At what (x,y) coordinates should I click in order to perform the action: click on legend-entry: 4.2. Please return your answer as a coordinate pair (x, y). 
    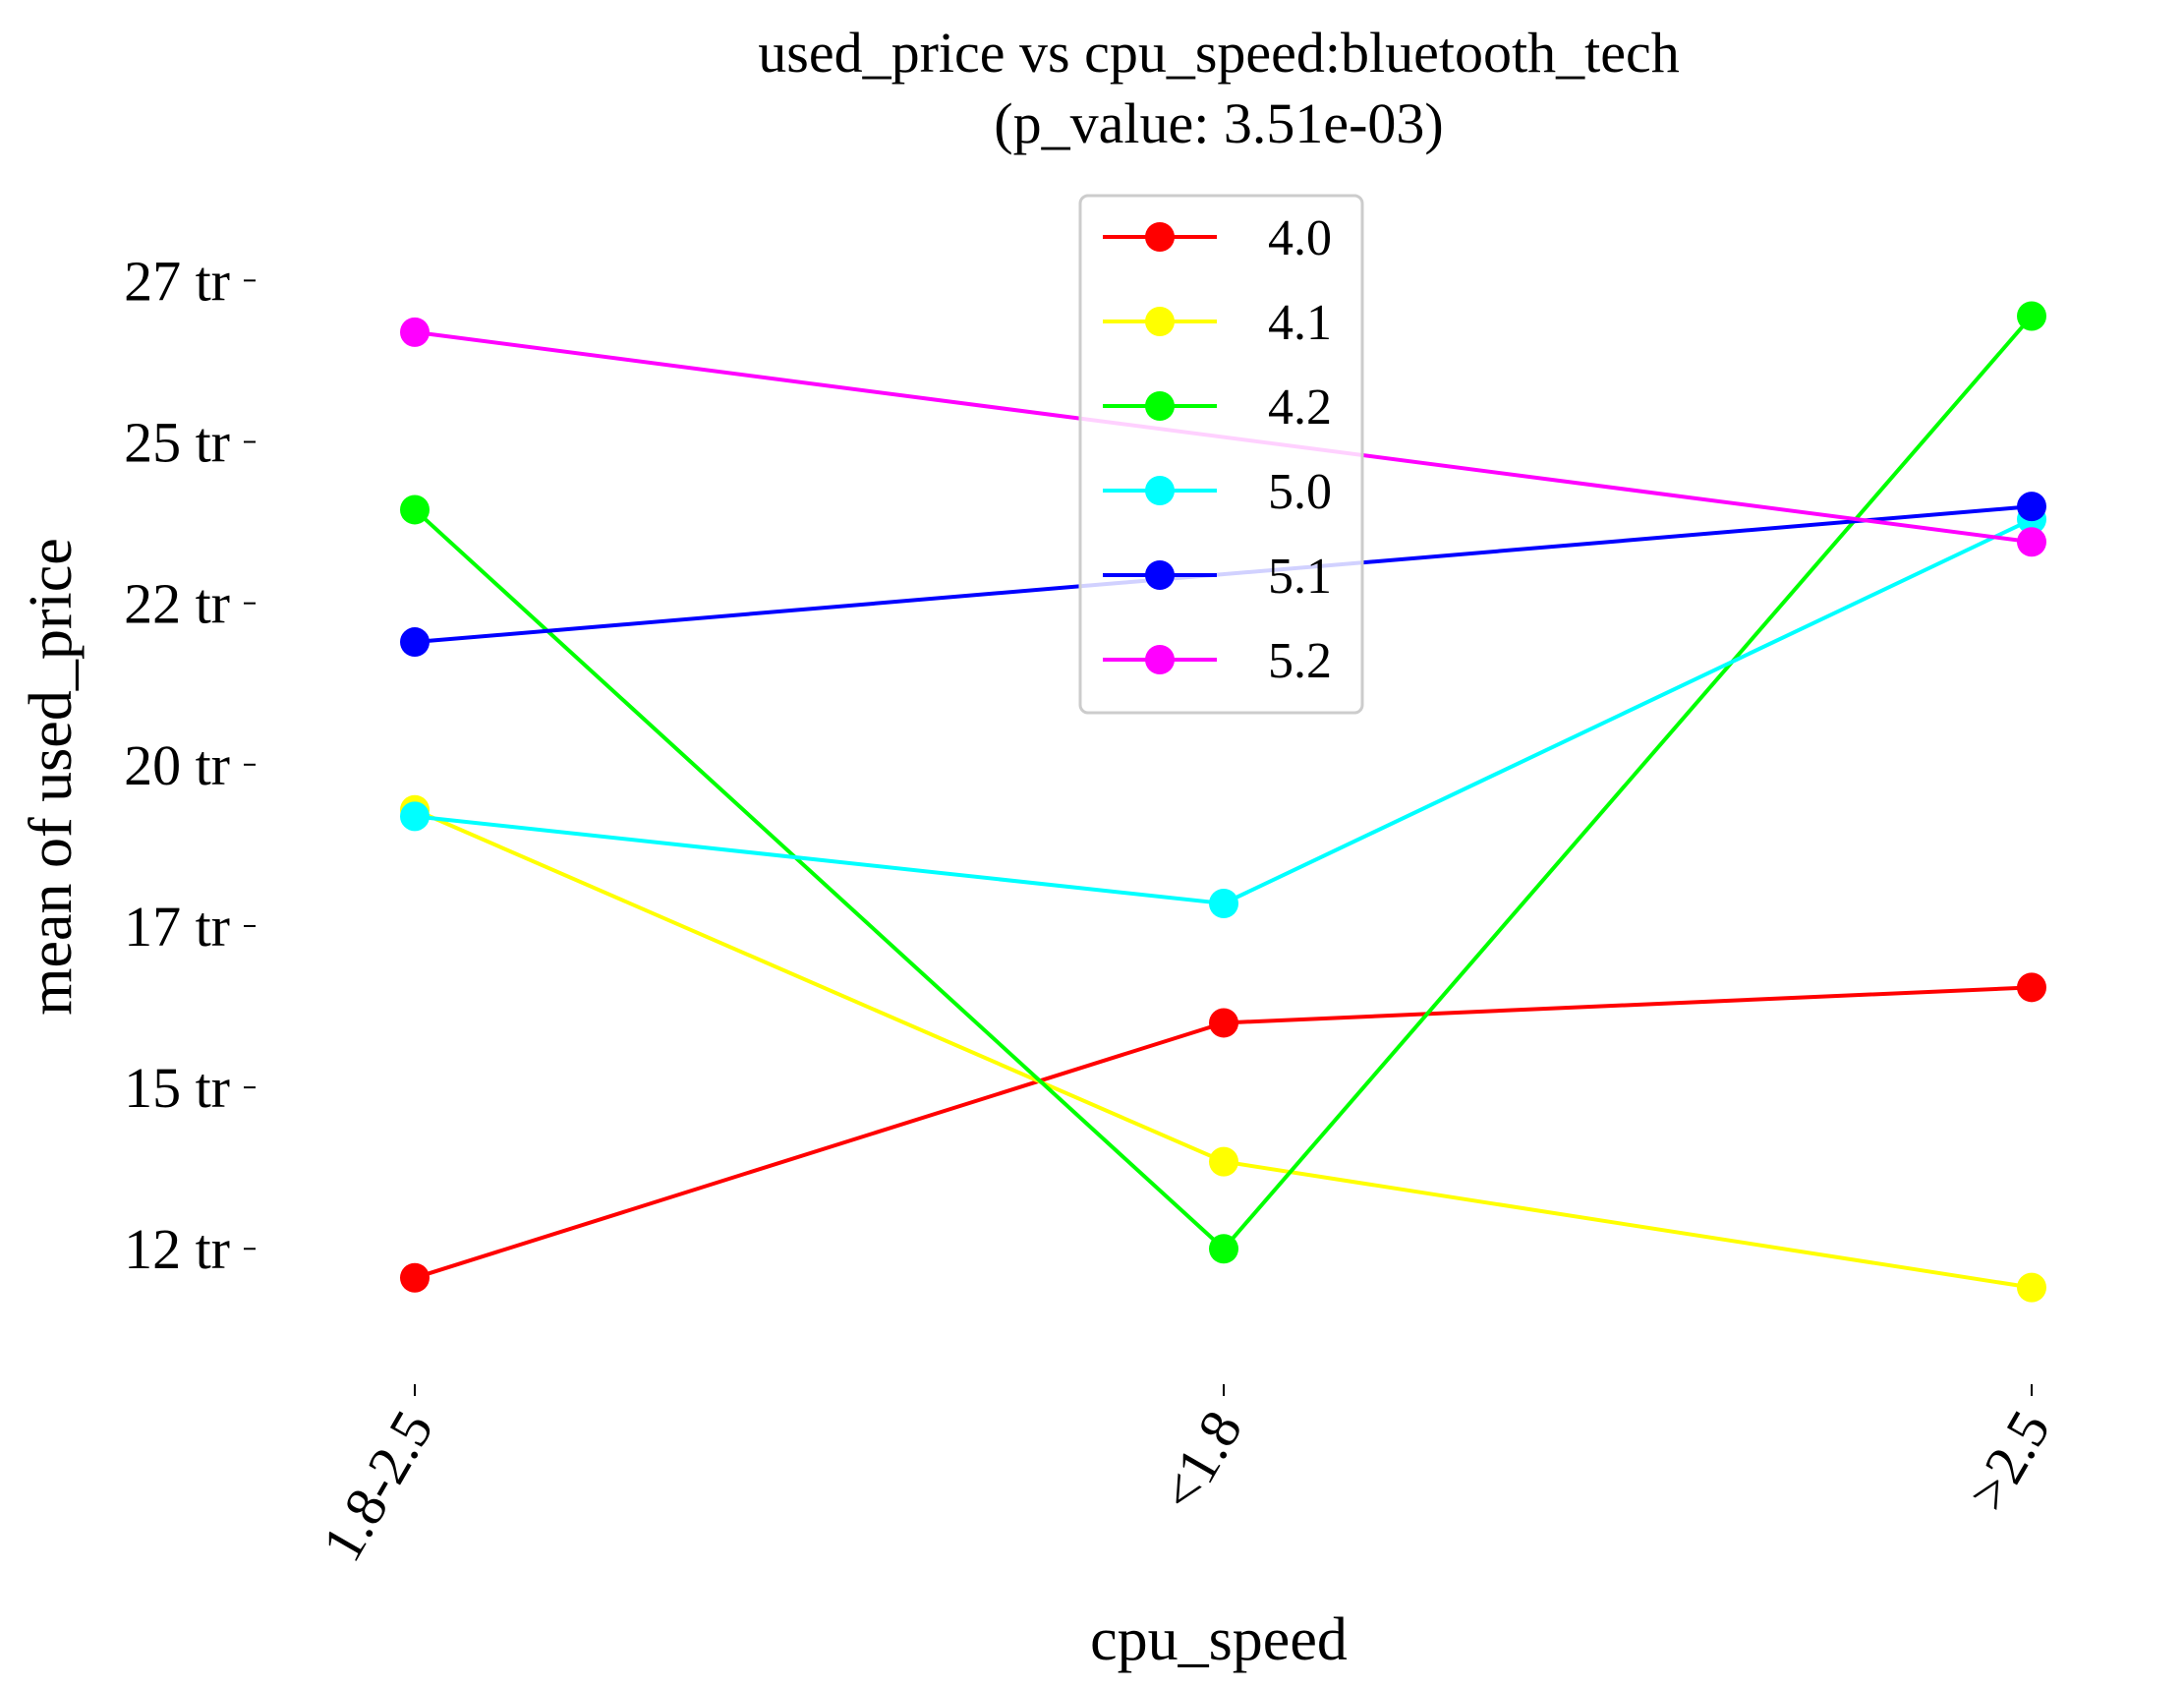
    Looking at the image, I should click on (1217, 407).